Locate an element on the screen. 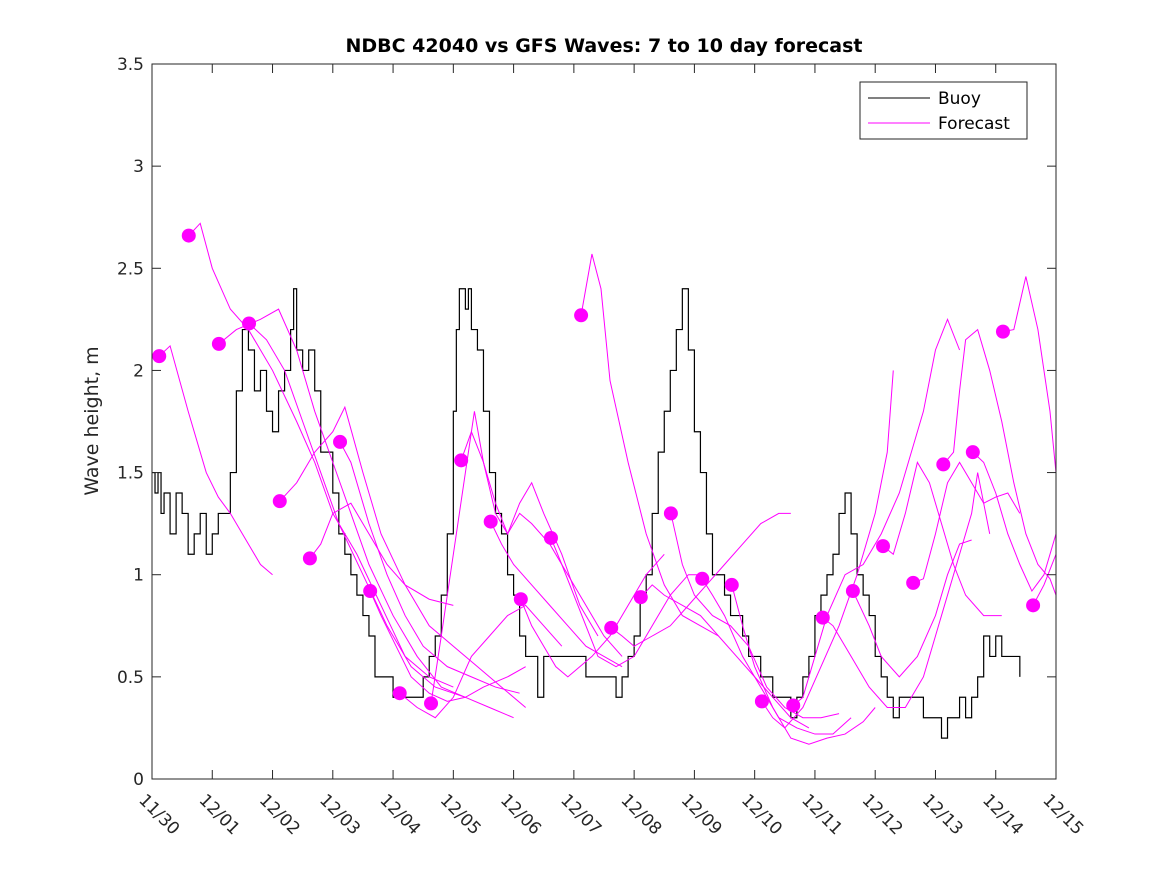 Image resolution: width=1167 pixels, height=875 pixels. legend-box is located at coordinates (943, 110).